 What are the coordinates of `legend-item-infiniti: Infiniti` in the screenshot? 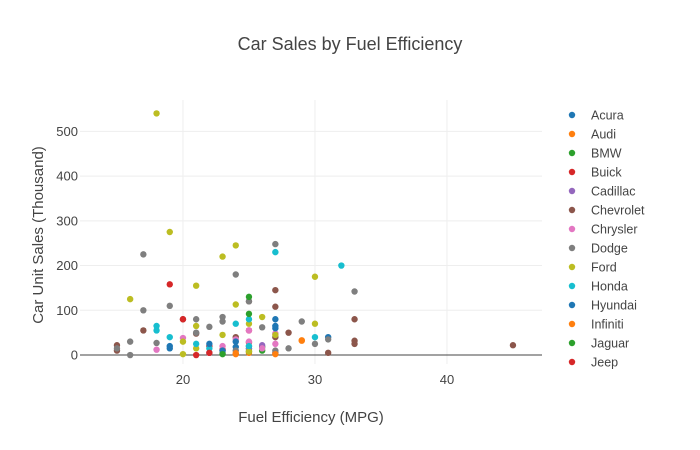 It's located at (596, 325).